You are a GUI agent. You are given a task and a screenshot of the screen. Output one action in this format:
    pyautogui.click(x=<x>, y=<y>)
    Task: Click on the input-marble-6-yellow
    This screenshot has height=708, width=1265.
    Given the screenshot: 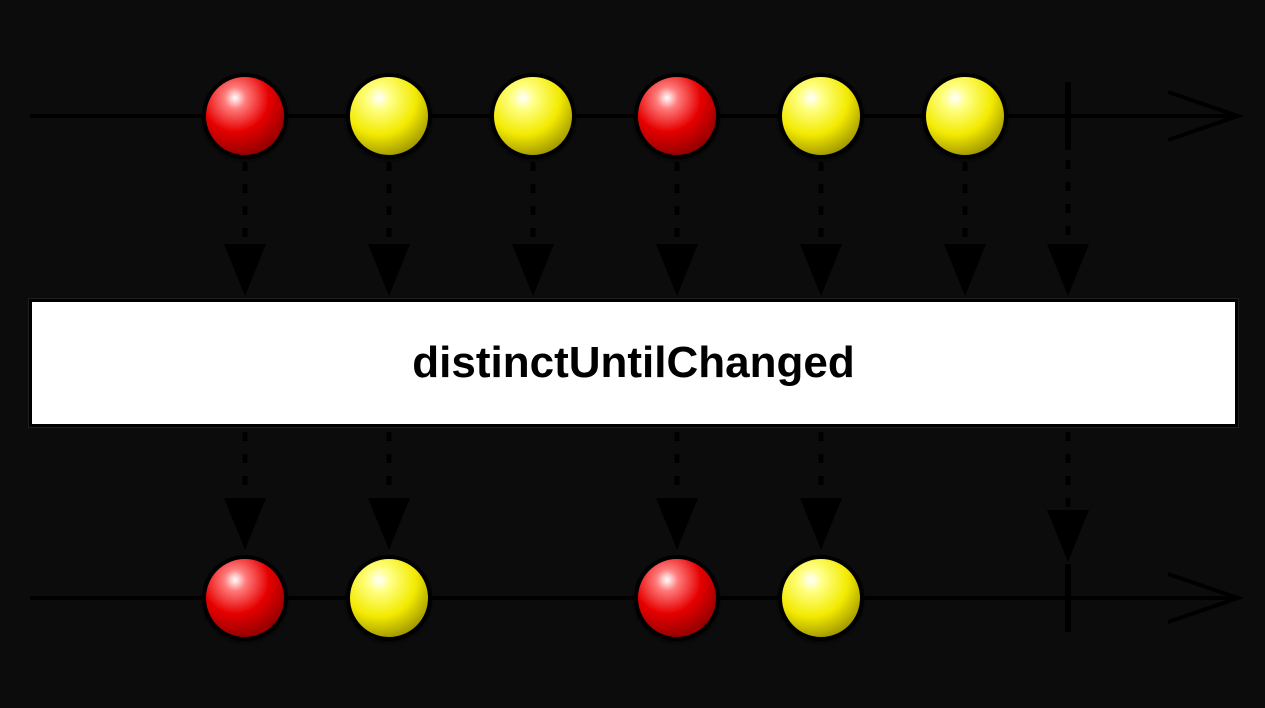 What is the action you would take?
    pyautogui.click(x=965, y=116)
    